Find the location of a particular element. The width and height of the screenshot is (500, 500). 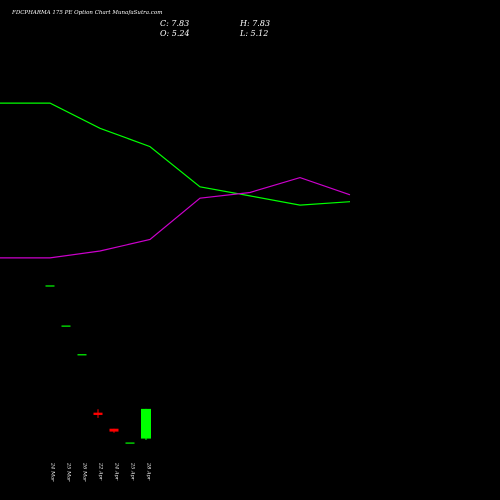

x-tick-label: 22 Apr is located at coordinates (101, 471).